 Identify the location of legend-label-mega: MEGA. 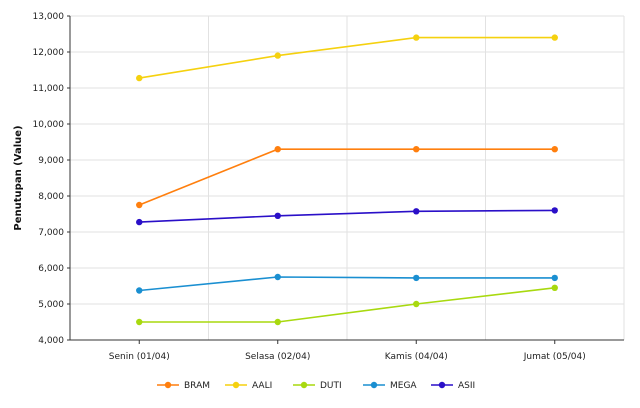
(403, 386).